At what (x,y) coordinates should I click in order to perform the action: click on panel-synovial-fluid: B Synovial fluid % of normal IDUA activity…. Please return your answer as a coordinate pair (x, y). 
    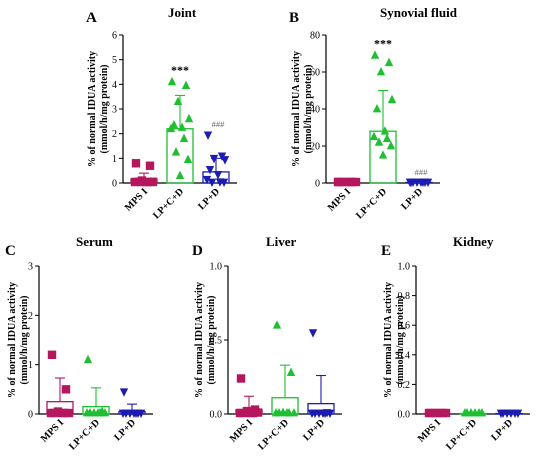
    Looking at the image, I should click on (373, 113).